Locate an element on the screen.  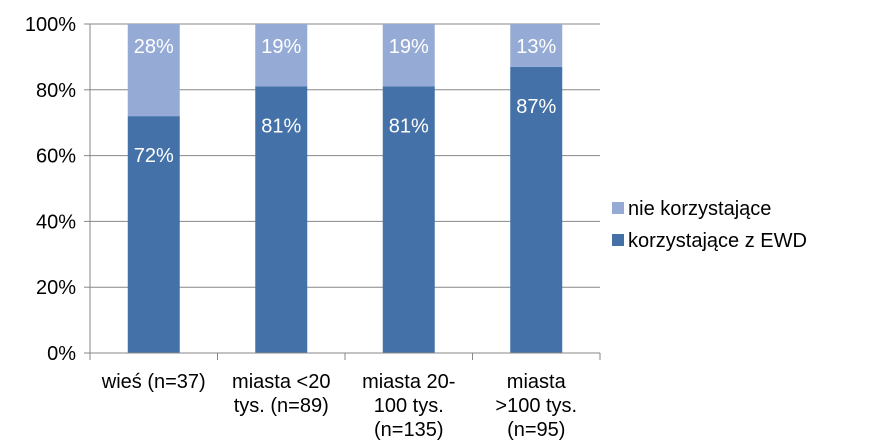
x-category-label: miasta 20-100 tys. (n=135) is located at coordinates (408, 406).